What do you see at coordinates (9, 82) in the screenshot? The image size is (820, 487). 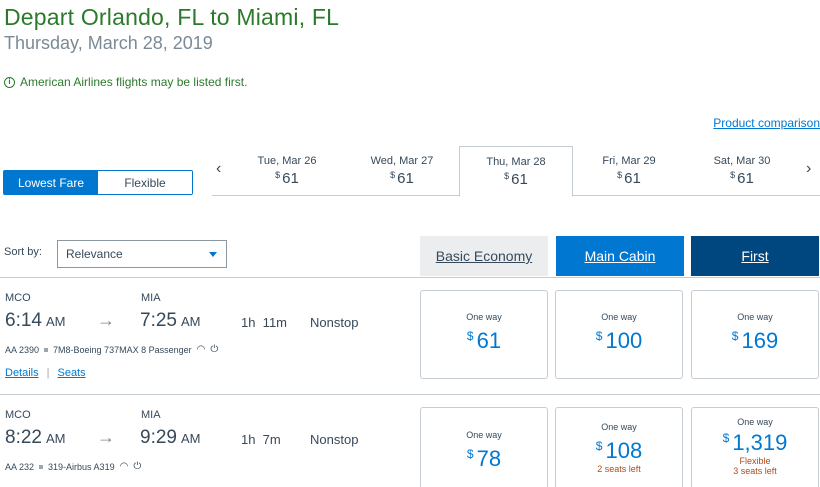 I see `info-icon: i` at bounding box center [9, 82].